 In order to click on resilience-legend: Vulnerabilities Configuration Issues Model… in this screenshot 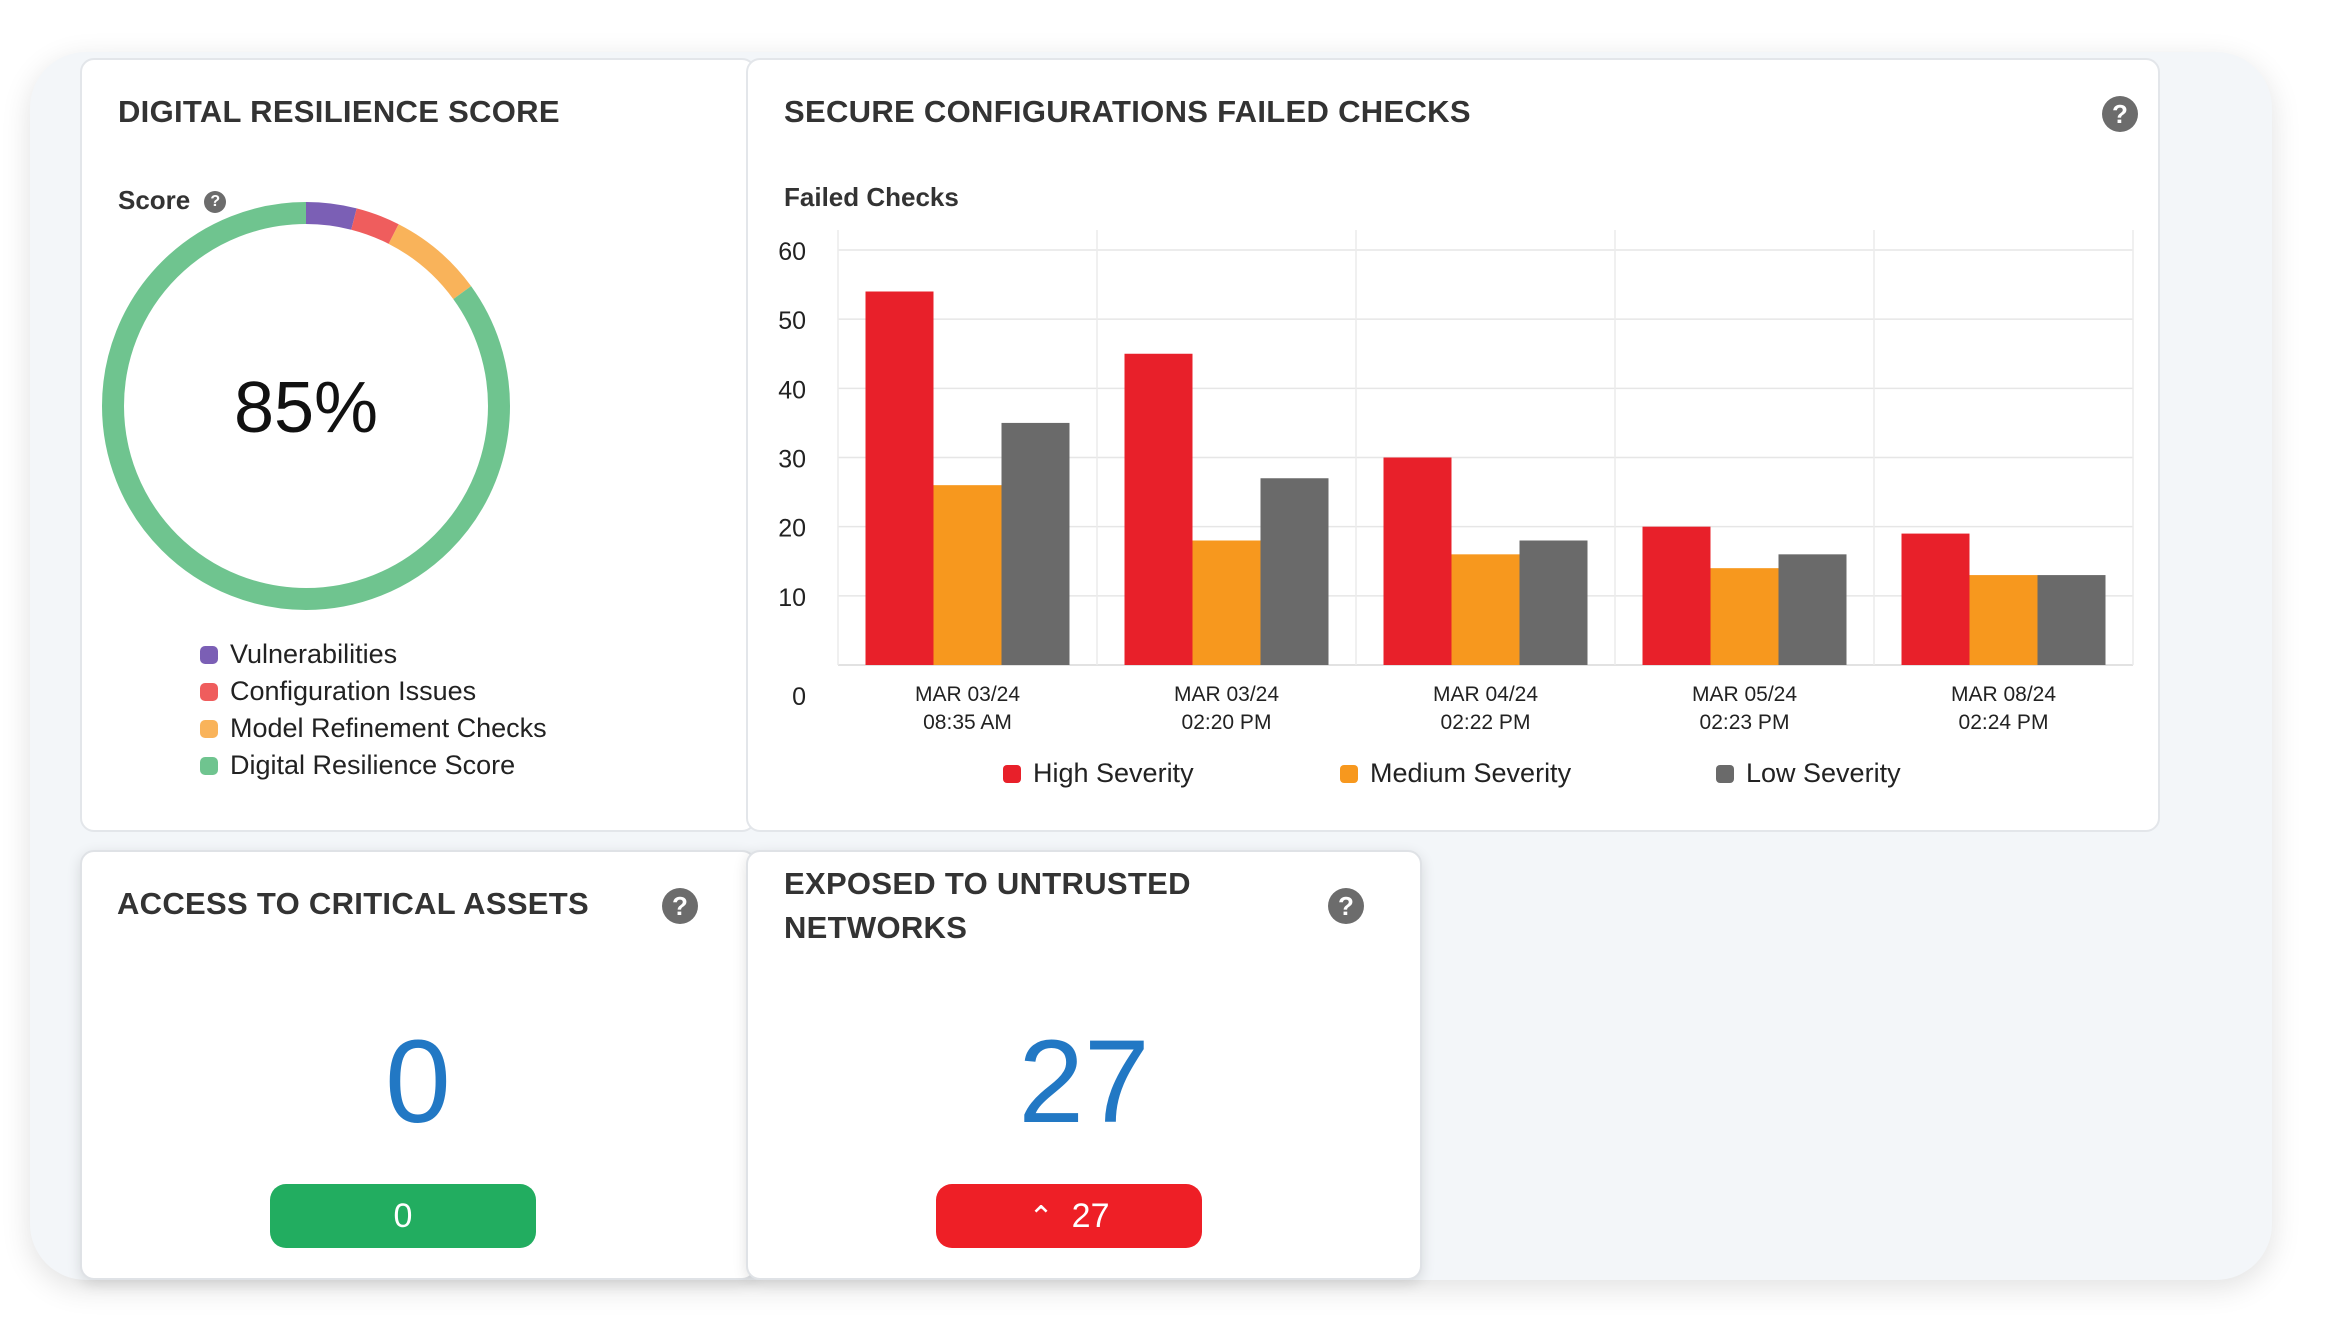, I will do `click(373, 710)`.